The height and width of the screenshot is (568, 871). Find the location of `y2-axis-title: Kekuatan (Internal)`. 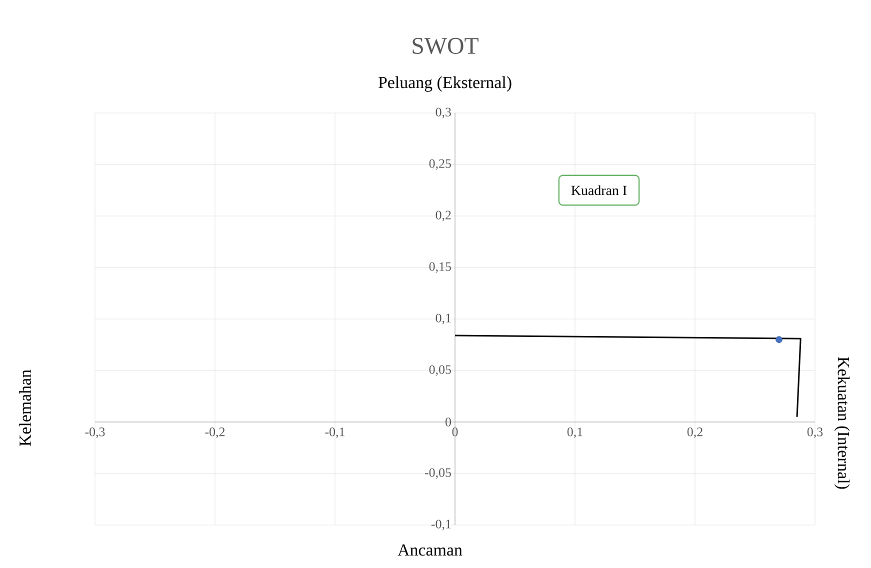

y2-axis-title: Kekuatan (Internal) is located at coordinates (842, 422).